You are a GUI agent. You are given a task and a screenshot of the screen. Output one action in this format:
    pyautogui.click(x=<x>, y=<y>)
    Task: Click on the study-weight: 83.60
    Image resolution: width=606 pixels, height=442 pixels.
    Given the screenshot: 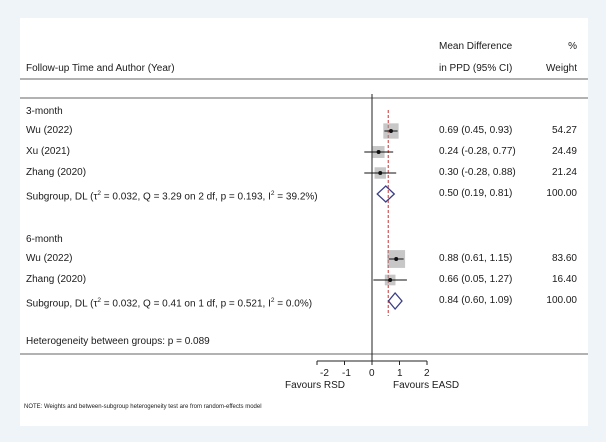 What is the action you would take?
    pyautogui.click(x=564, y=258)
    